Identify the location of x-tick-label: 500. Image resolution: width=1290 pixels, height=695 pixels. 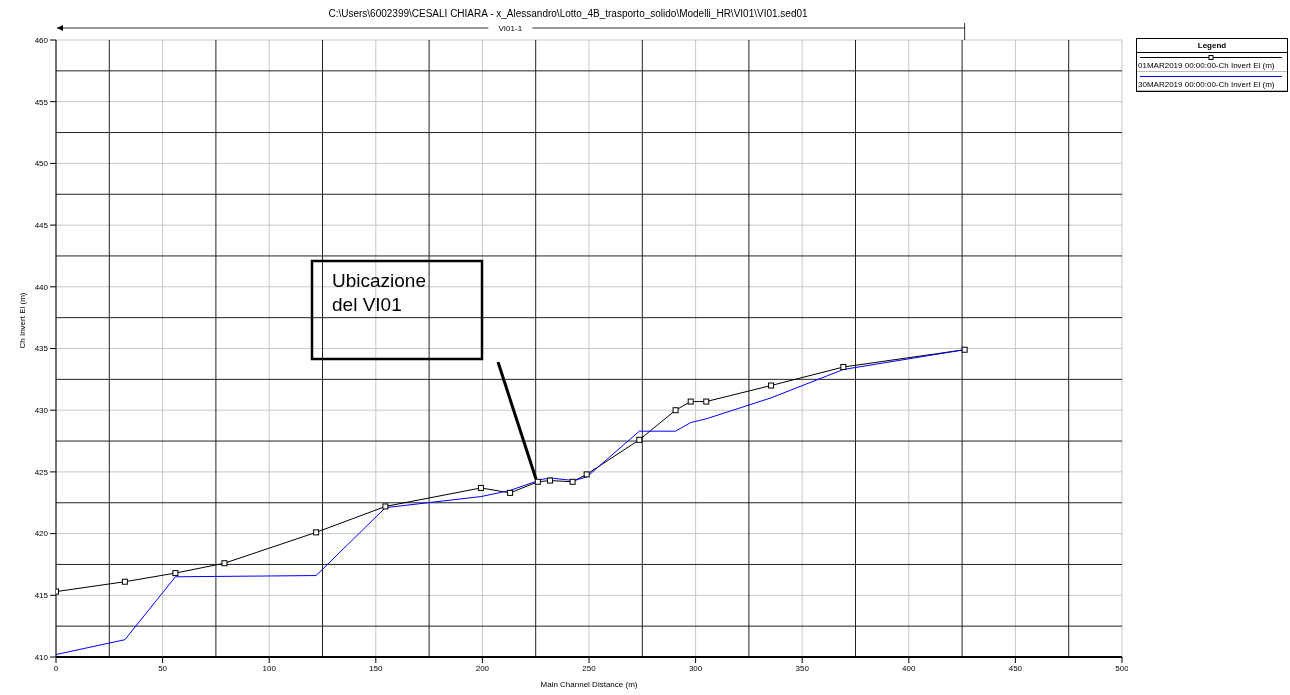
(1122, 668).